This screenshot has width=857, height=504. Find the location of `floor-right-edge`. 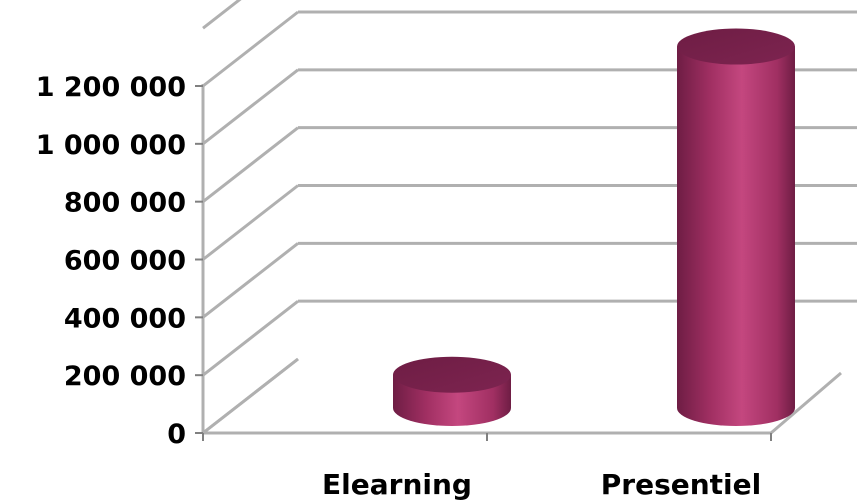

floor-right-edge is located at coordinates (806, 403).